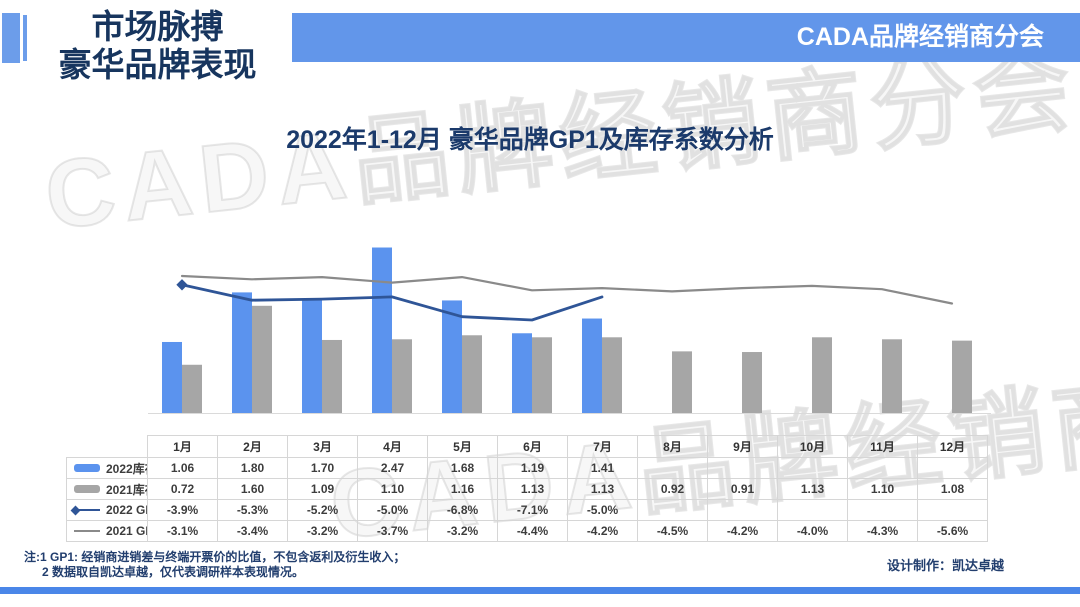 This screenshot has width=1080, height=607. Describe the element at coordinates (522, 373) in the screenshot. I see `bar-2022库存-6月` at that location.